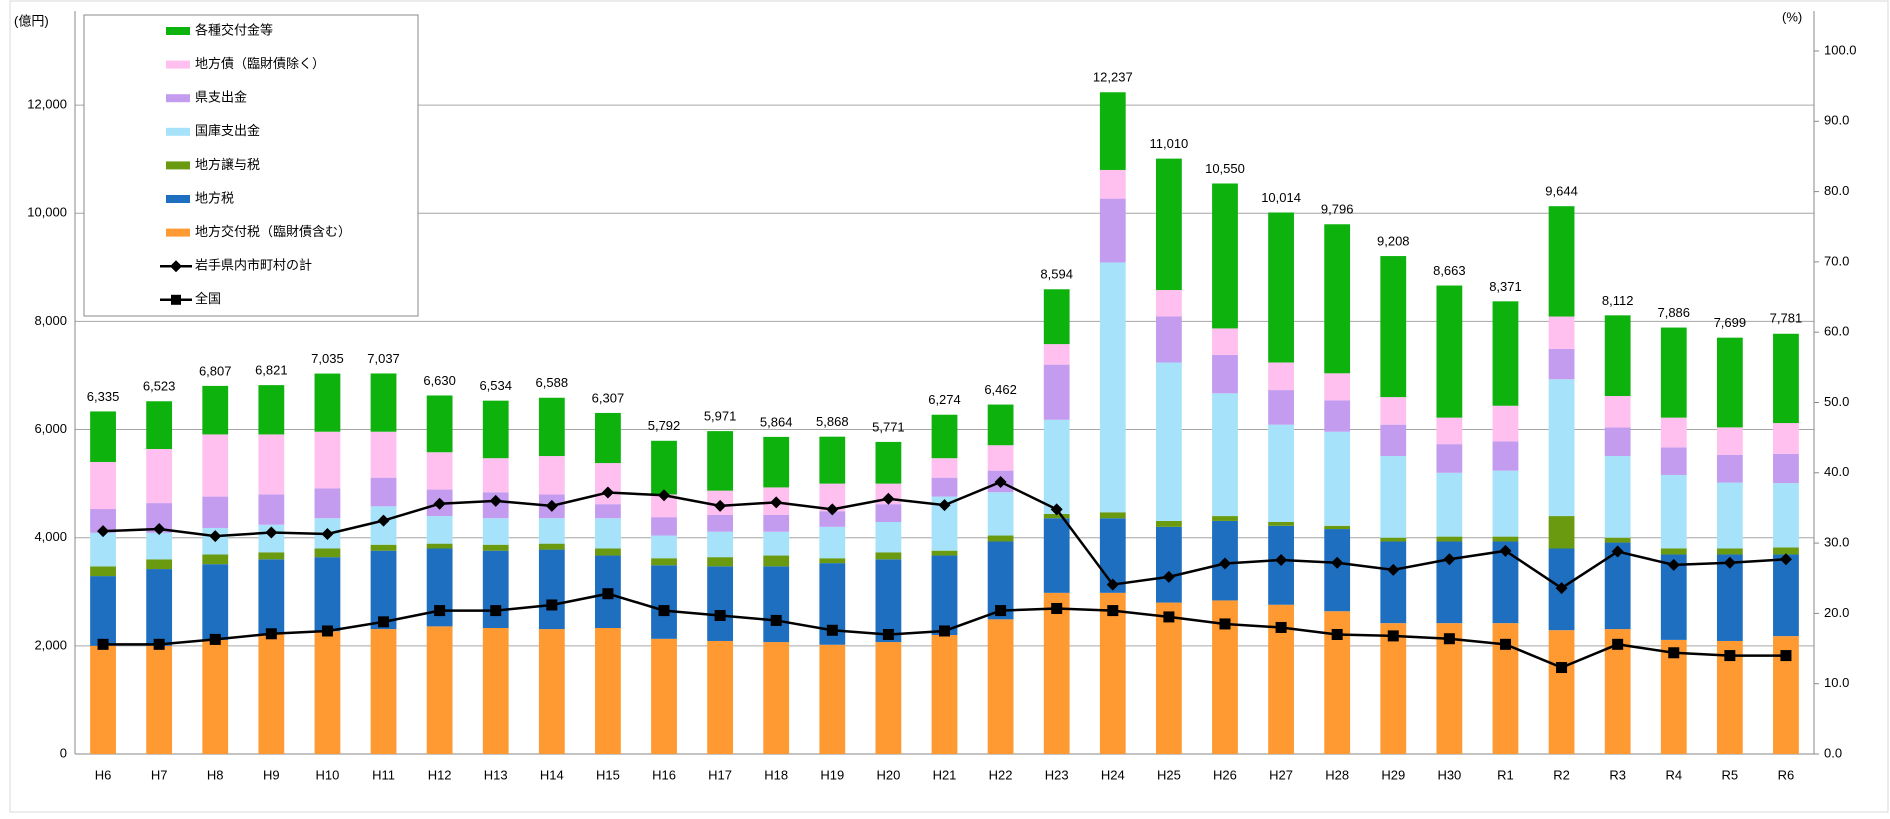 This screenshot has height=819, width=1890. I want to click on total-label: 5,771, so click(888, 426).